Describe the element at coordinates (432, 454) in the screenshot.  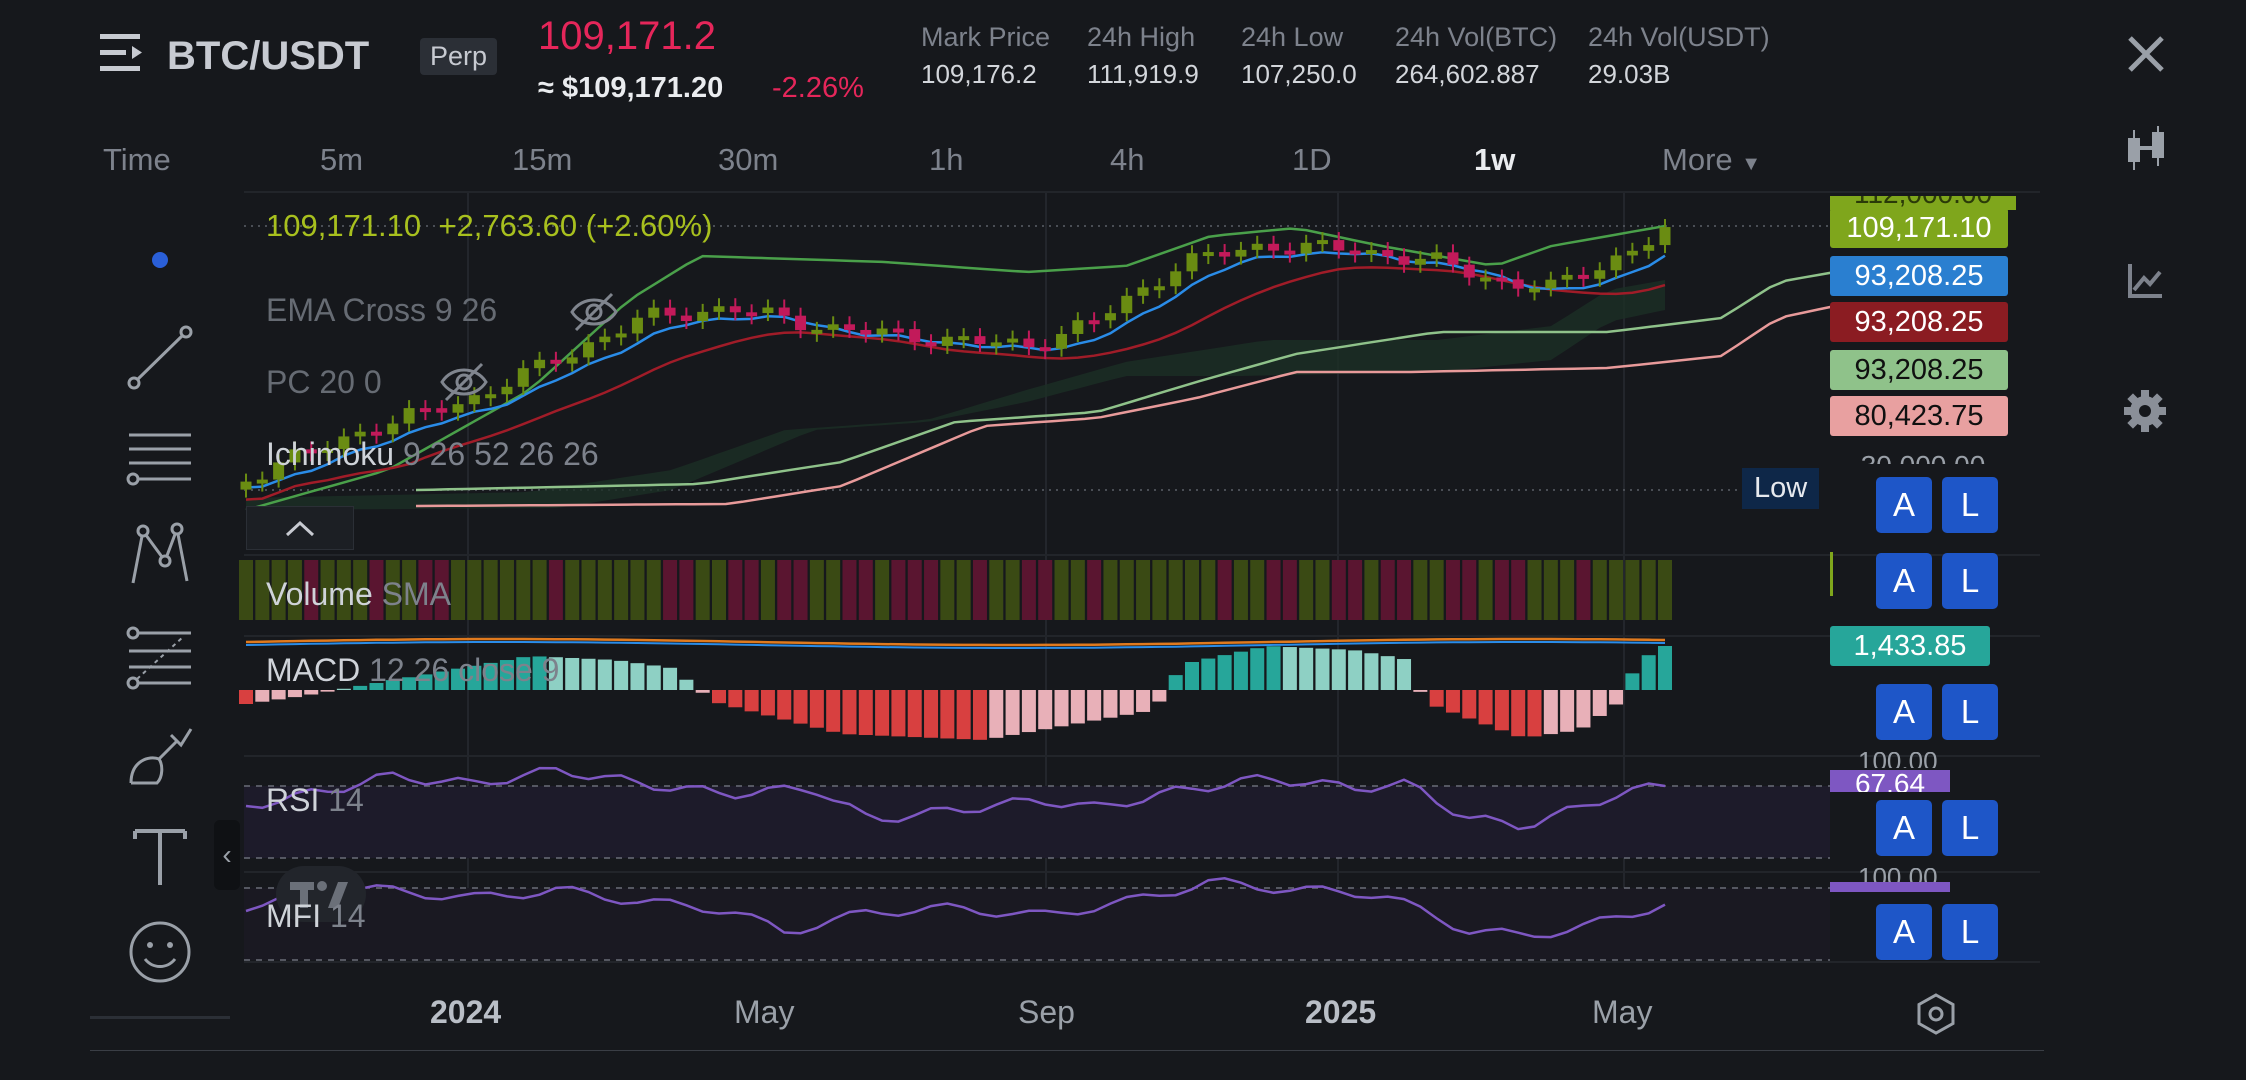
I see `legend-ichimoku: Ichimoku 9 26 52 26 26` at that location.